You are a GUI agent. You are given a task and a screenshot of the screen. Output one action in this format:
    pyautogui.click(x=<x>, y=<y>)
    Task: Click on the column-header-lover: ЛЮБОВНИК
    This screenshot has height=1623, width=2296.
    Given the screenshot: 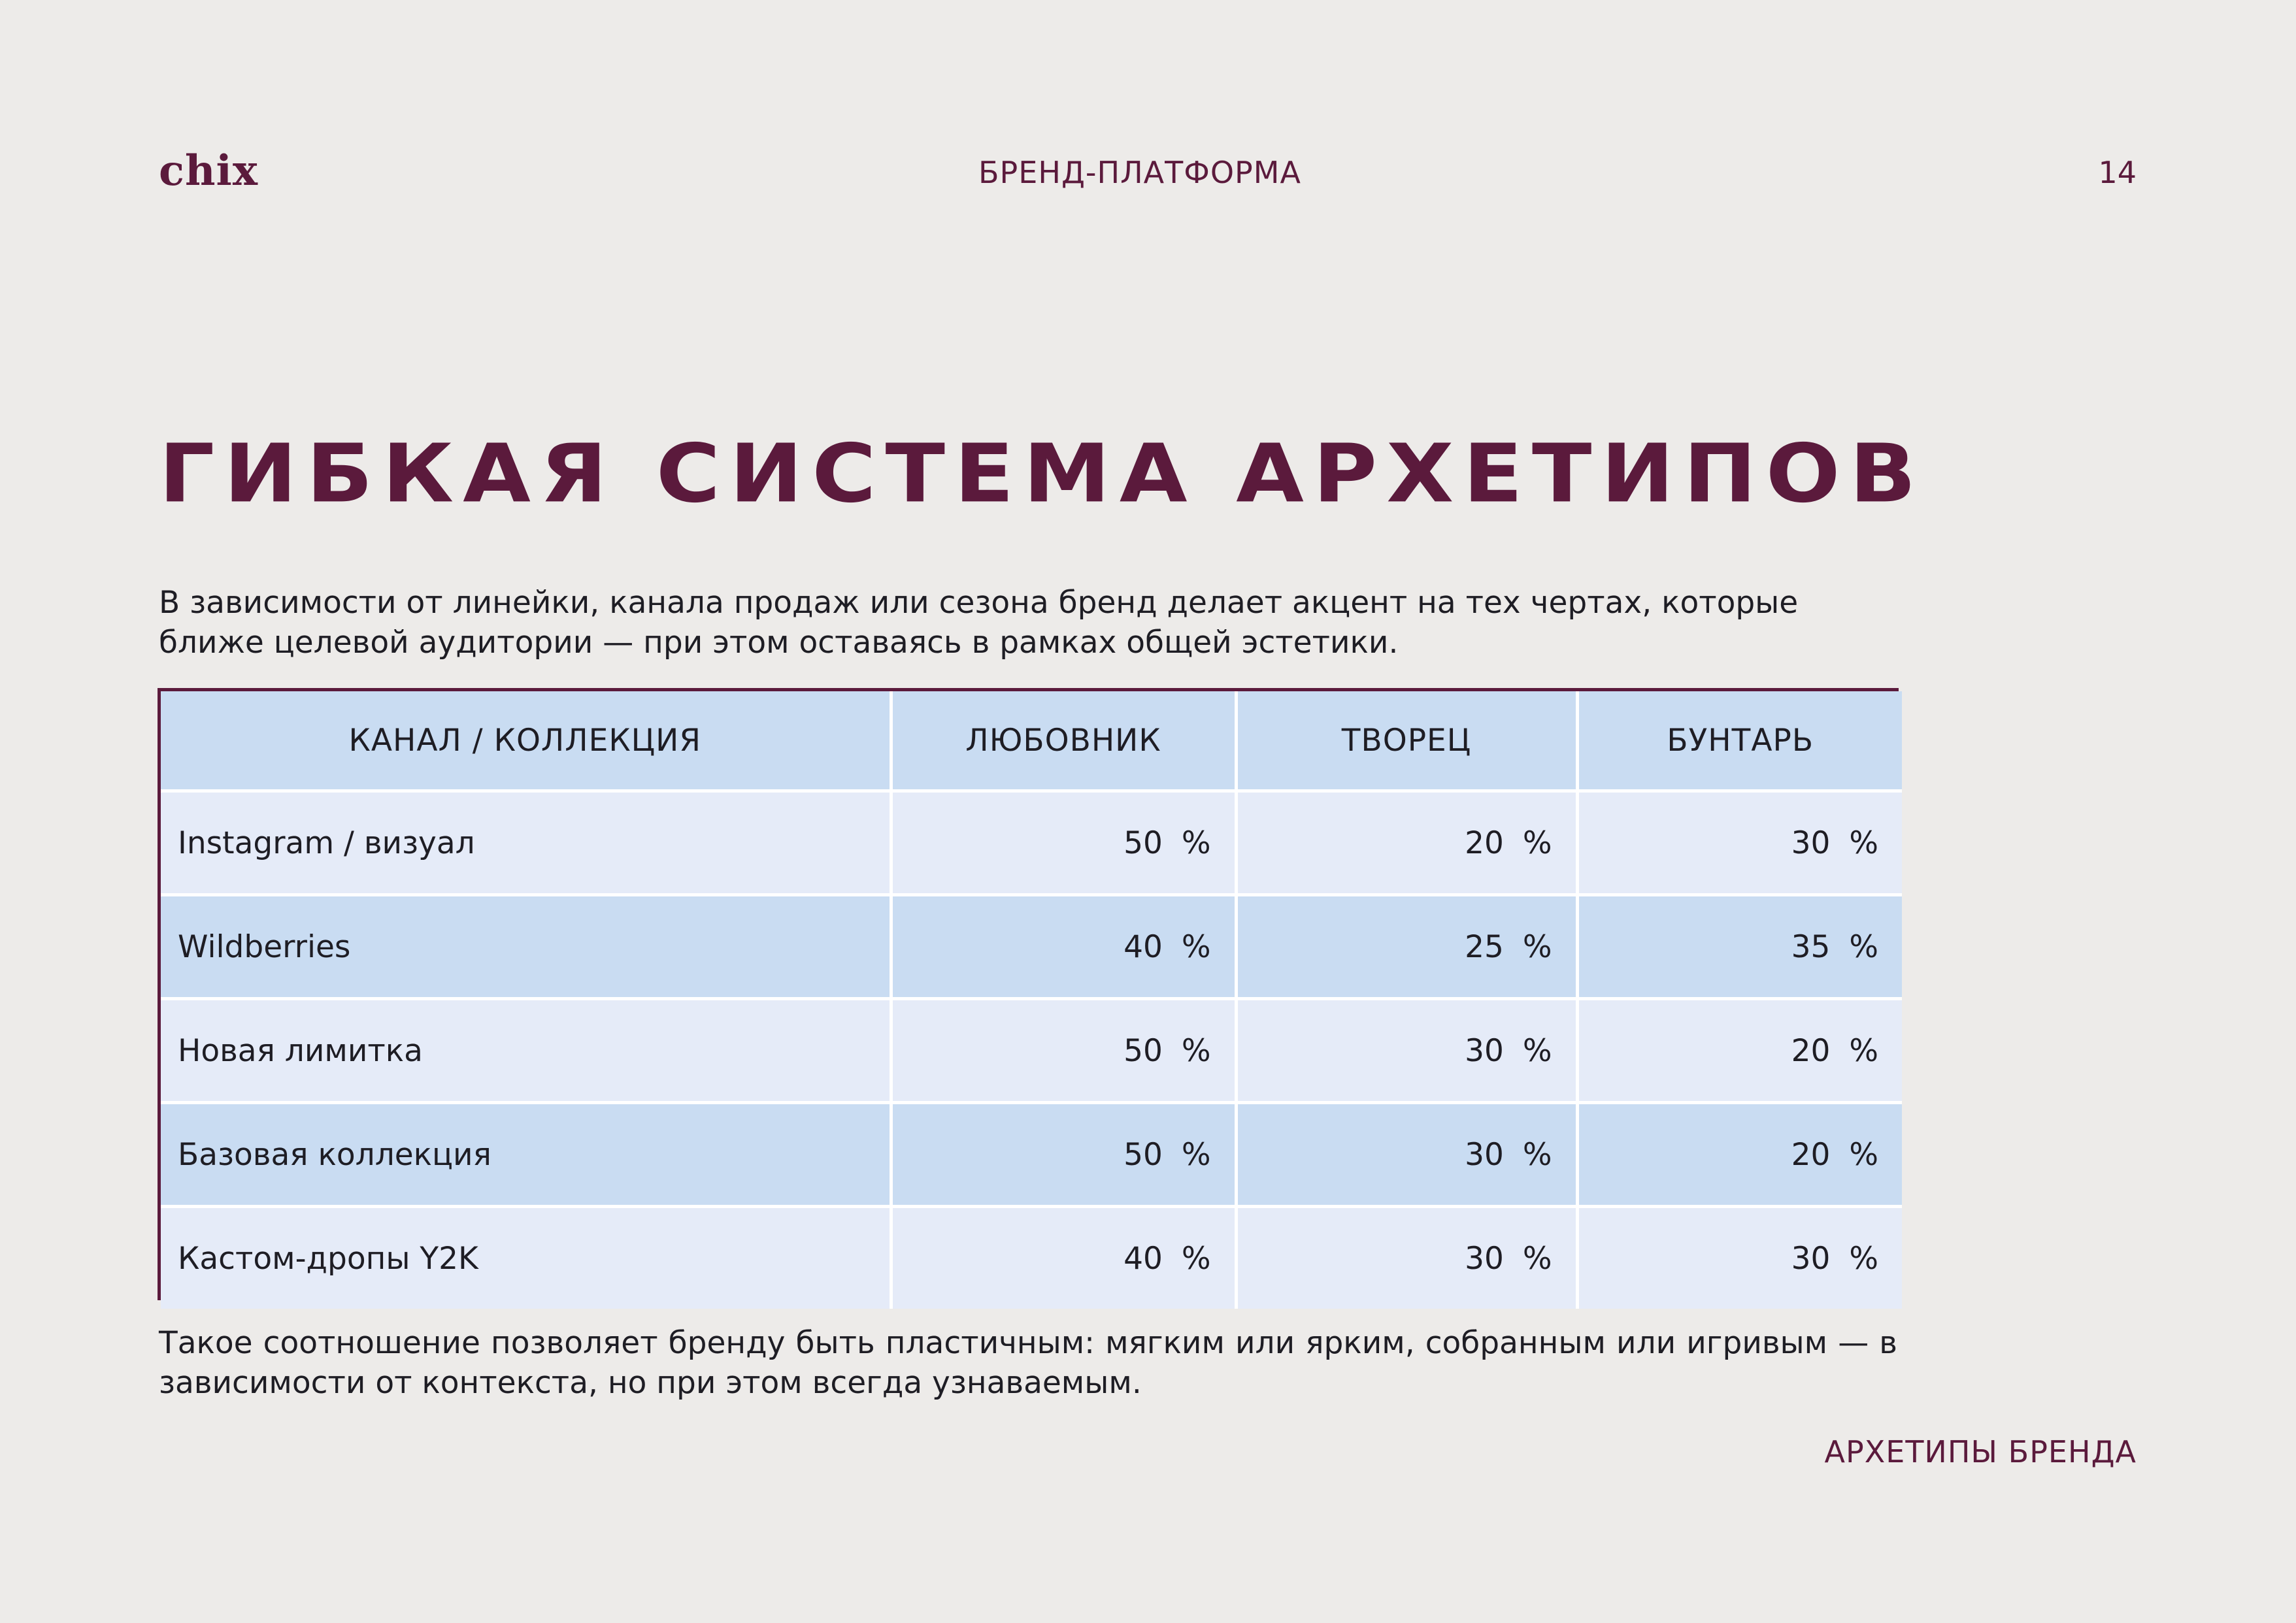 What is the action you would take?
    pyautogui.click(x=1063, y=742)
    